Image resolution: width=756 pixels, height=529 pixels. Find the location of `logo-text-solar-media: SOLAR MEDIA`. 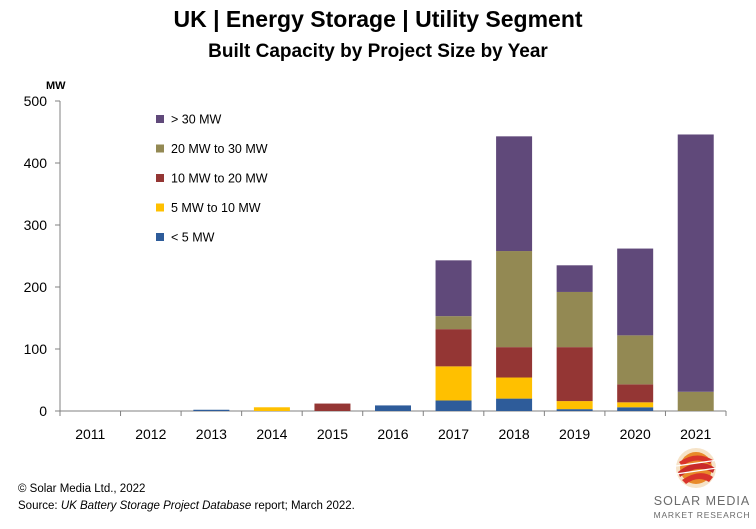

logo-text-solar-media: SOLAR MEDIA is located at coordinates (702, 501).